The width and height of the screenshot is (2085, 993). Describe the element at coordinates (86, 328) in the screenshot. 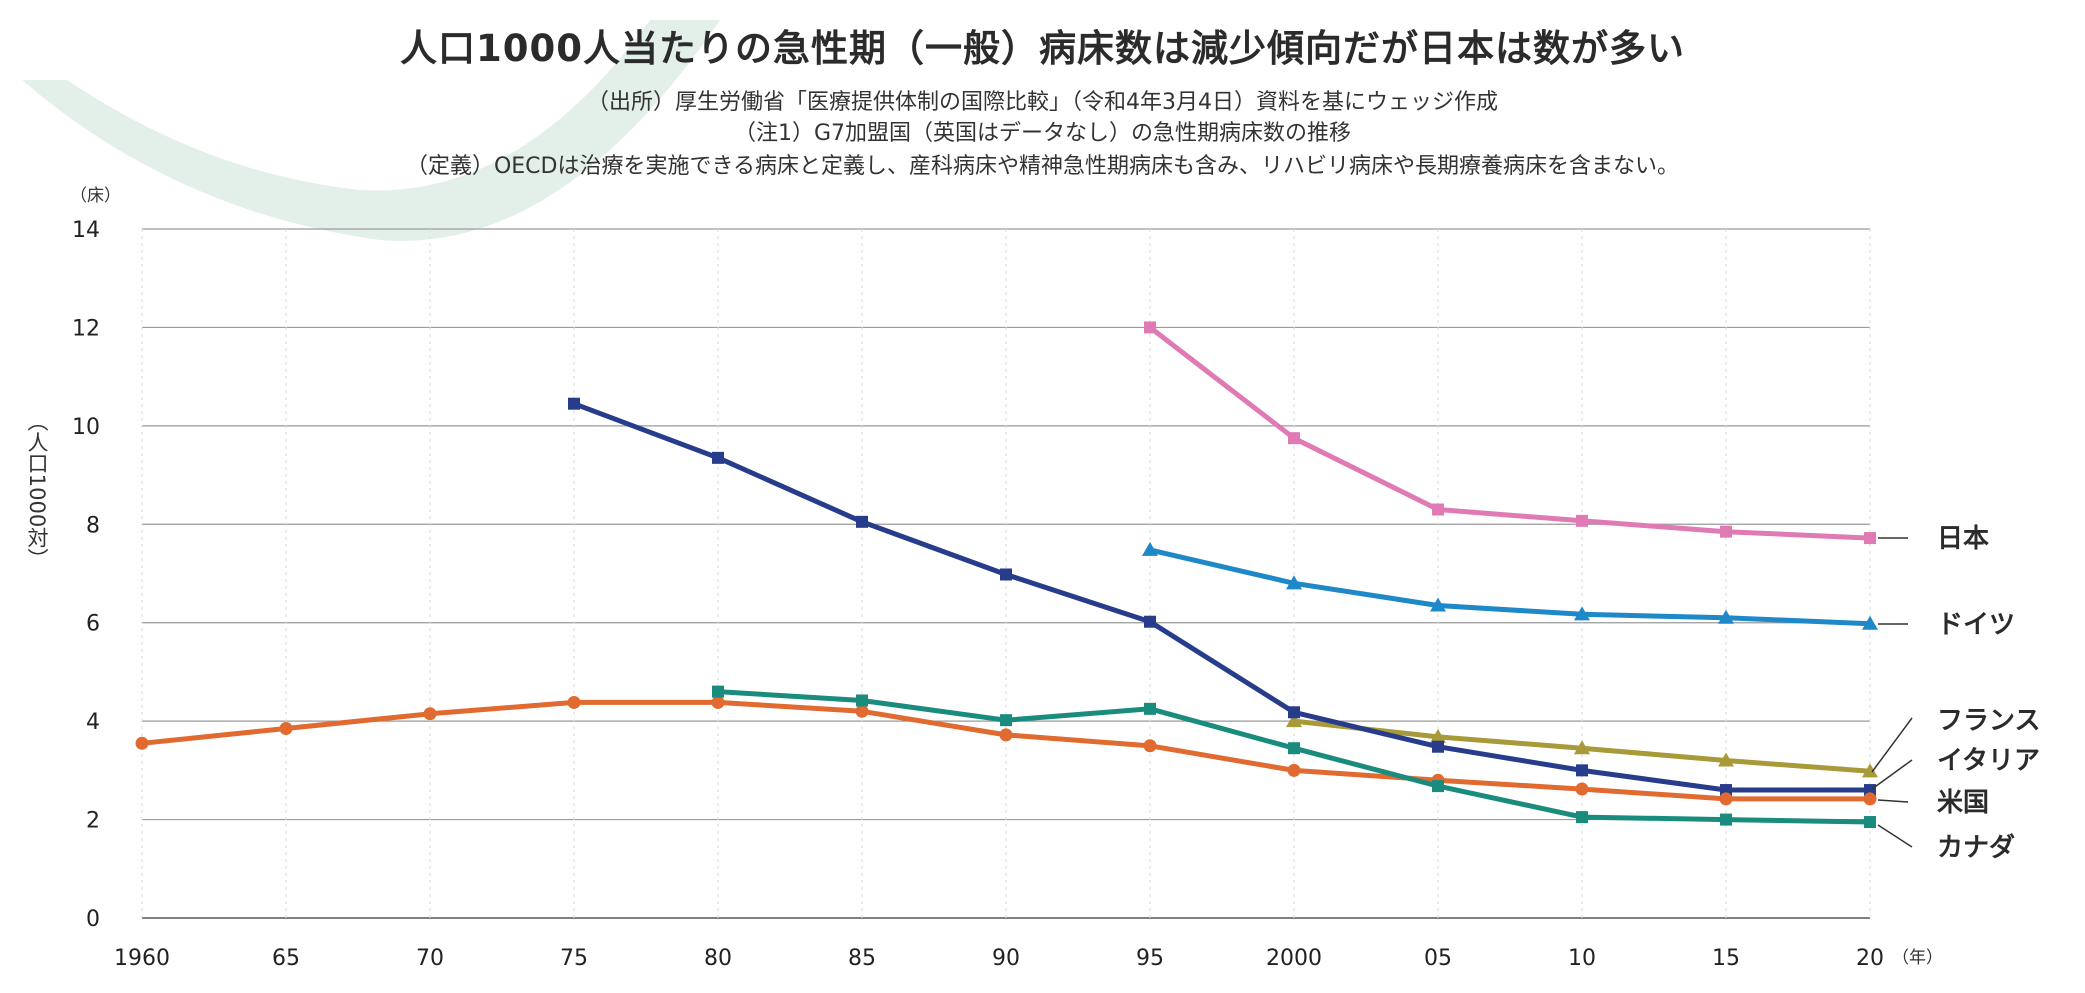

I see `y-tick-label: 12` at that location.